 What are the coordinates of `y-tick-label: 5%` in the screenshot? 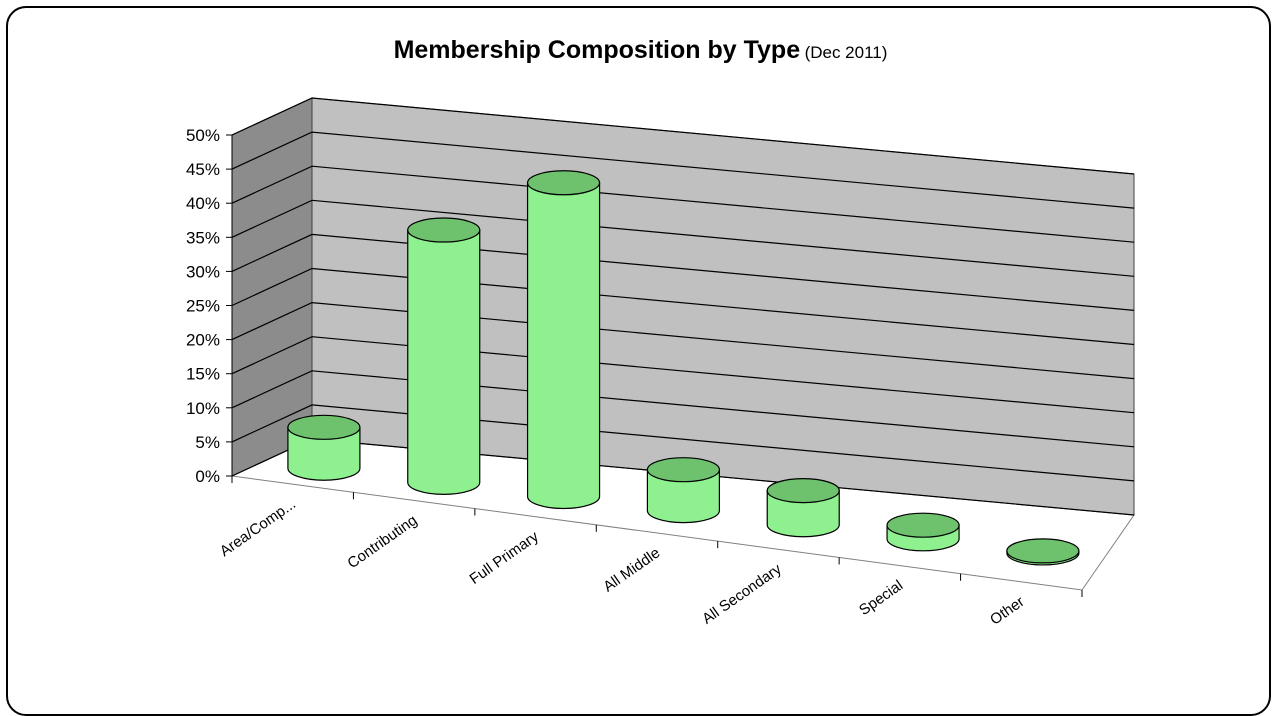 It's located at (207, 442).